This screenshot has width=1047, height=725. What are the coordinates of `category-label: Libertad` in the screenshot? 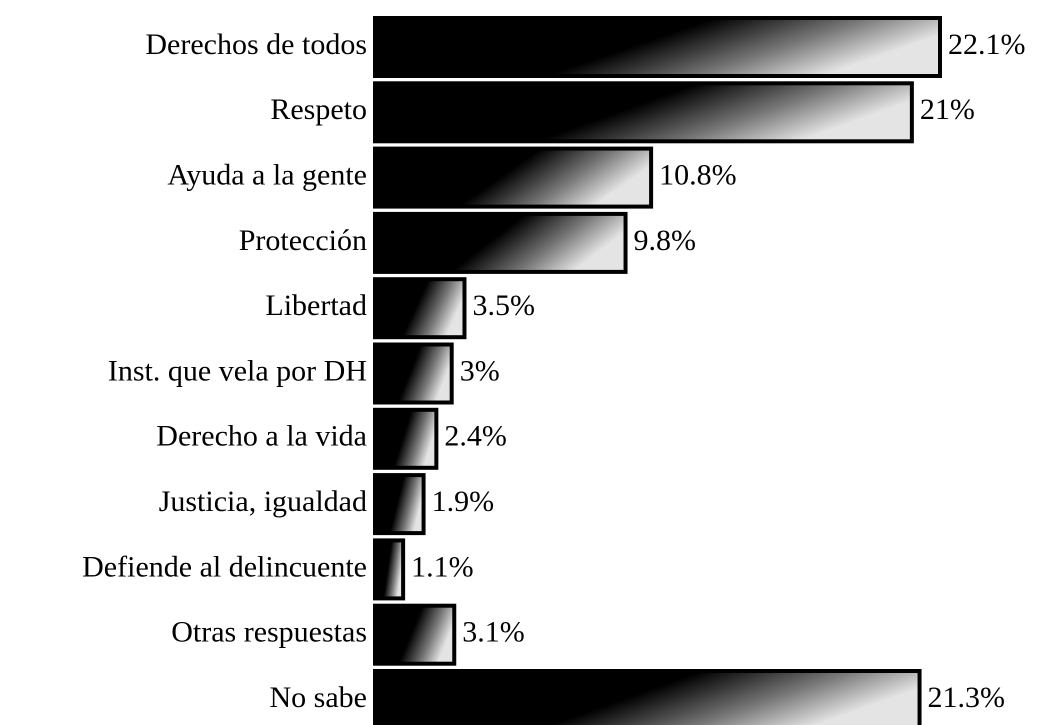 It's located at (316, 305).